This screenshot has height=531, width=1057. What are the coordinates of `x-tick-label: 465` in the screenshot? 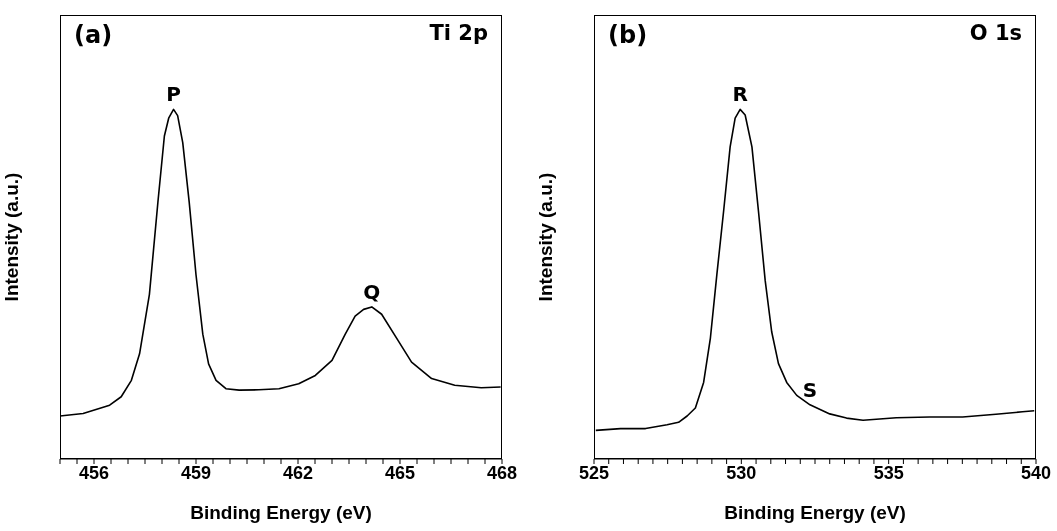 It's located at (400, 472).